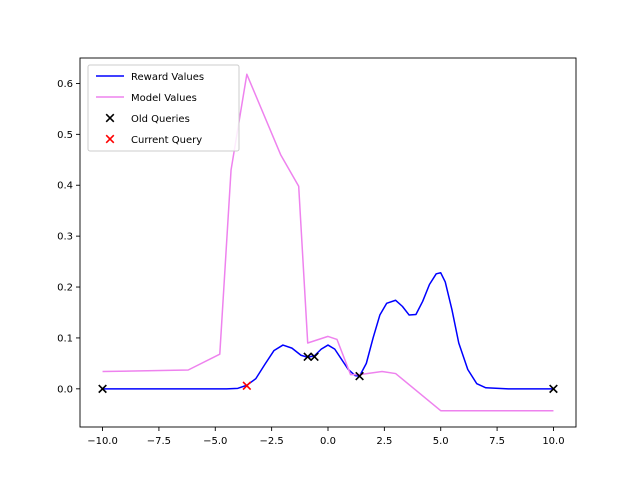 This screenshot has width=640, height=484. I want to click on x-tick-label-7: 7.5, so click(497, 441).